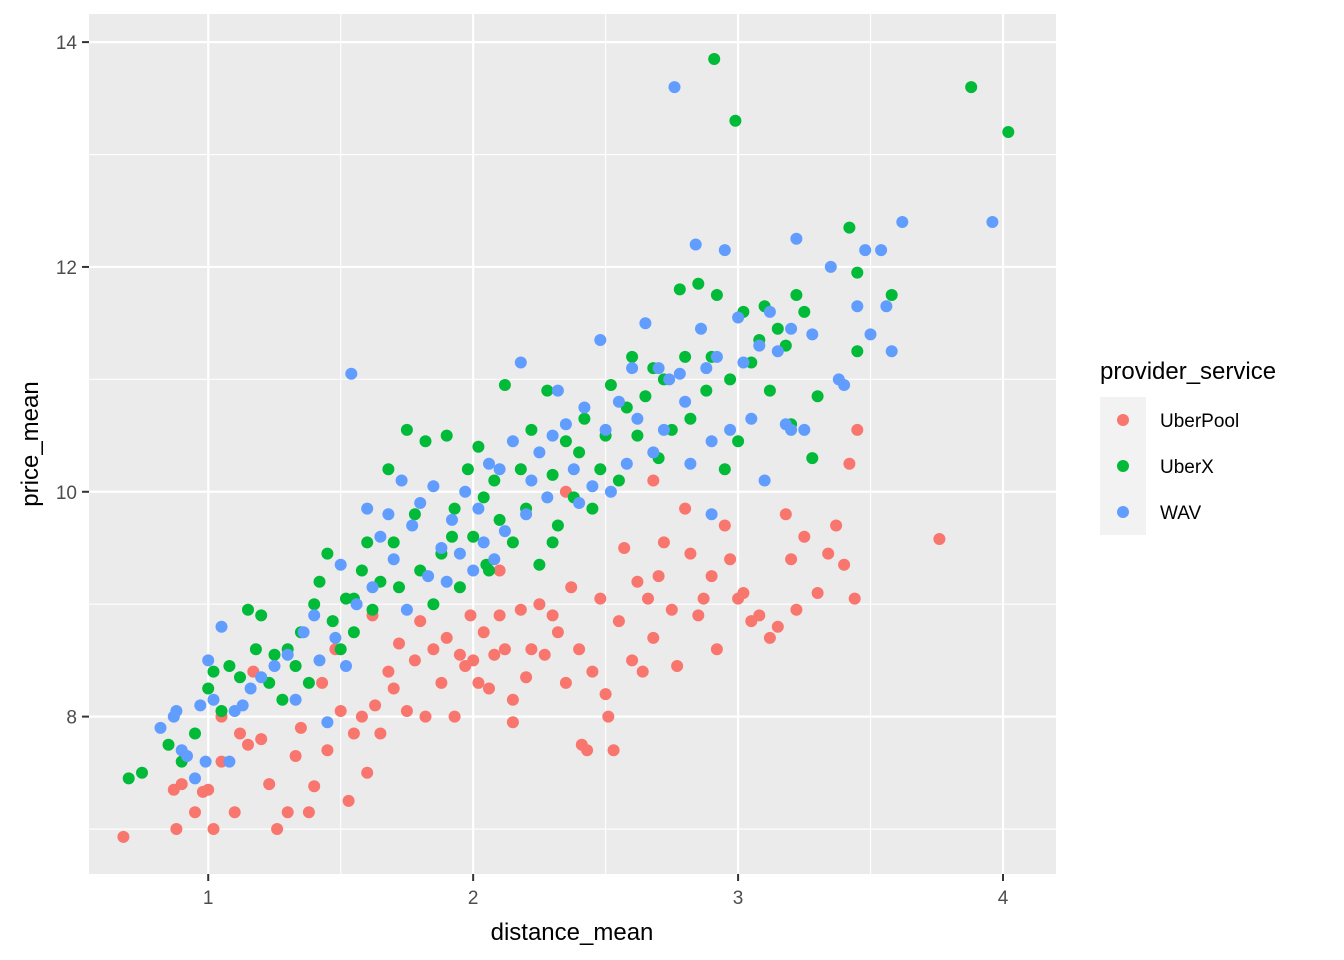 Image resolution: width=1344 pixels, height=960 pixels. What do you see at coordinates (1188, 371) in the screenshot?
I see `legend-title: provider_service` at bounding box center [1188, 371].